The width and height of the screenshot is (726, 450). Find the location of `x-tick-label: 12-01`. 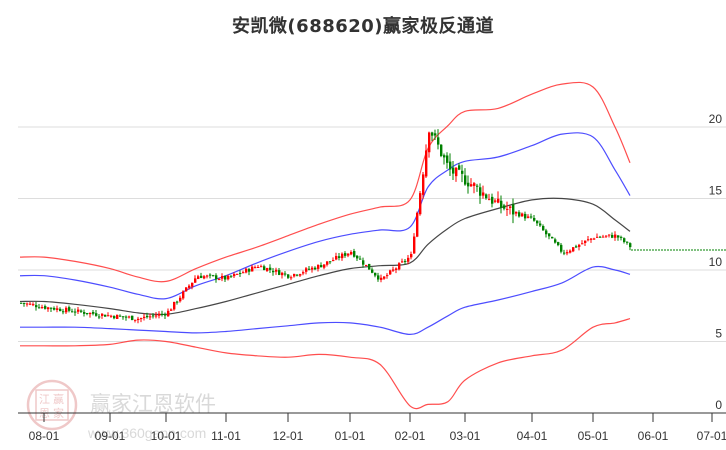

x-tick-label: 12-01 is located at coordinates (288, 436).